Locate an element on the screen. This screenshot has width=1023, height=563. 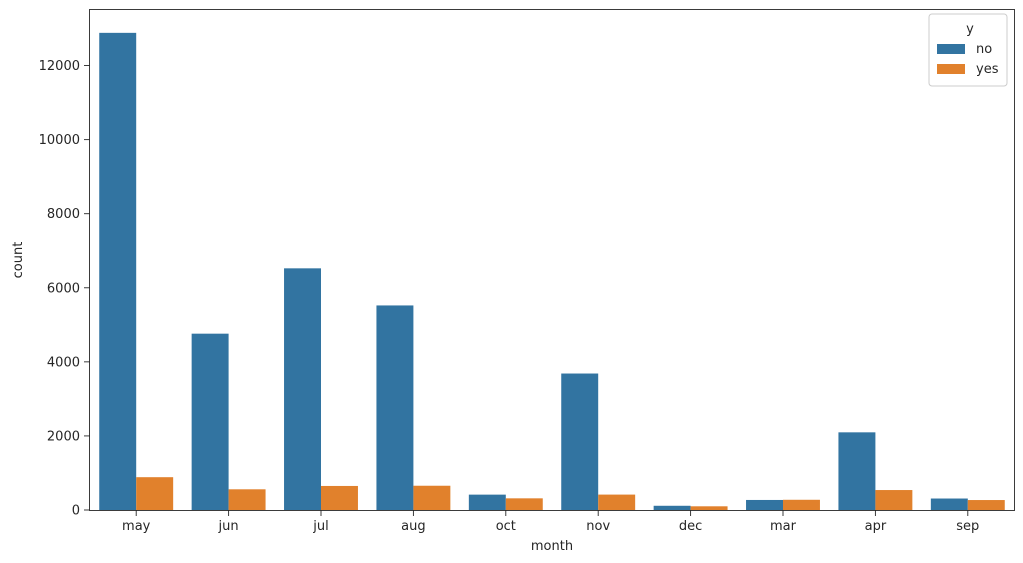
x-tick-label-apr: apr is located at coordinates (876, 526).